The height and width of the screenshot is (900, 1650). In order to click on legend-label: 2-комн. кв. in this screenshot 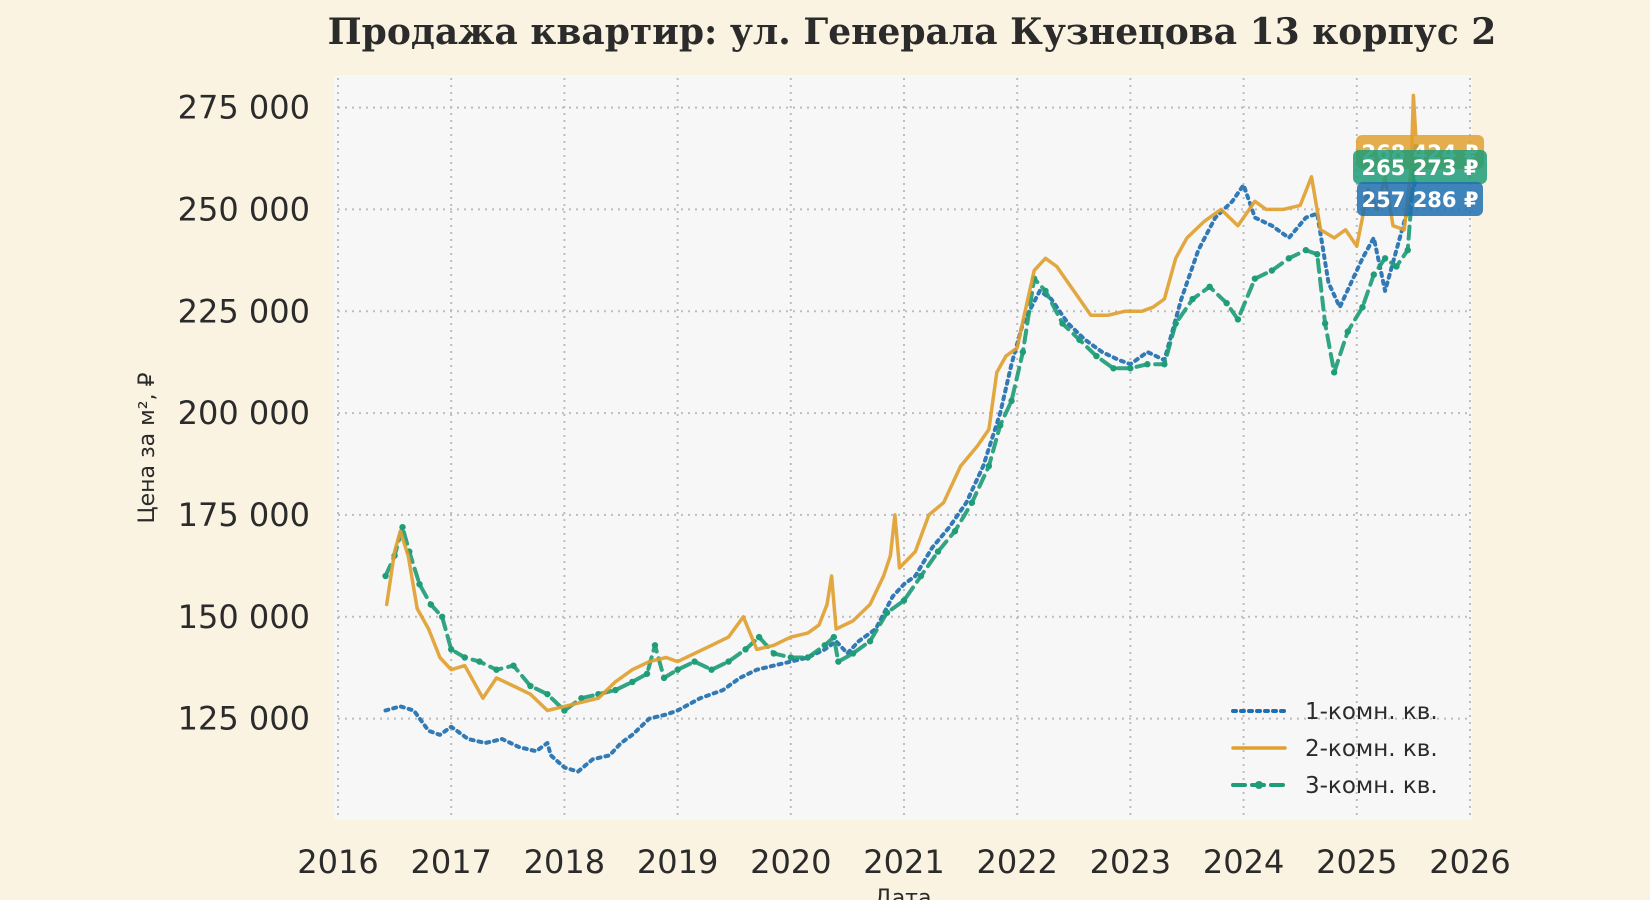, I will do `click(1371, 749)`.